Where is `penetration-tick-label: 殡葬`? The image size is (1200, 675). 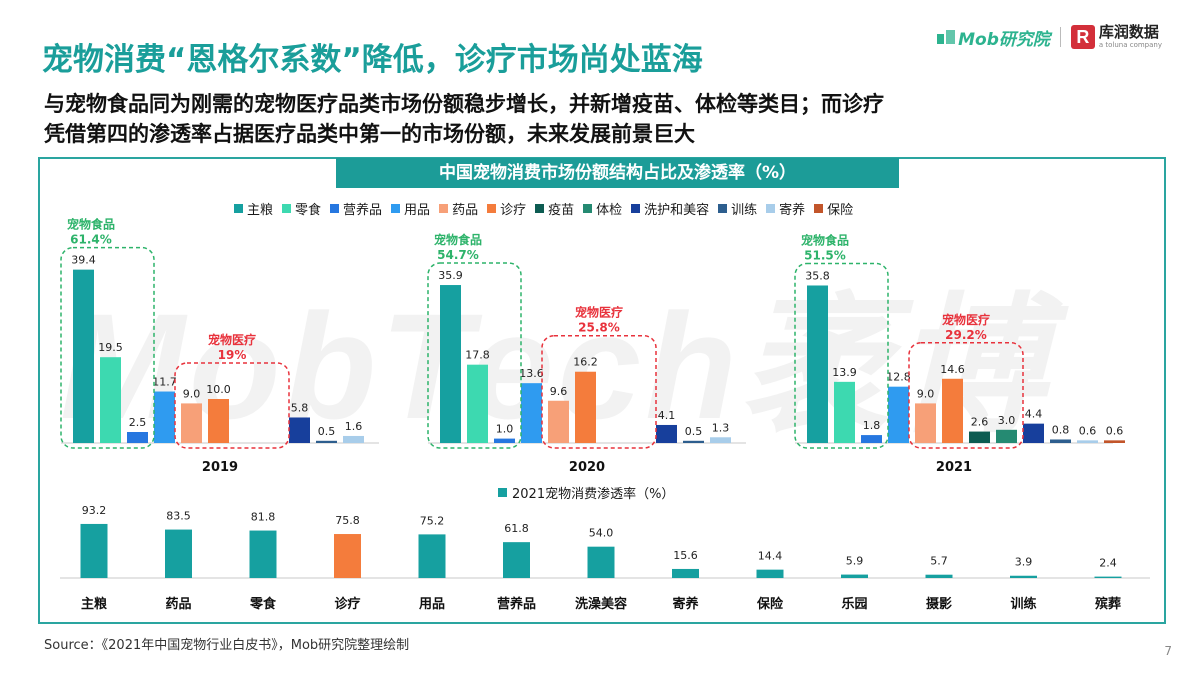 penetration-tick-label: 殡葬 is located at coordinates (1108, 604).